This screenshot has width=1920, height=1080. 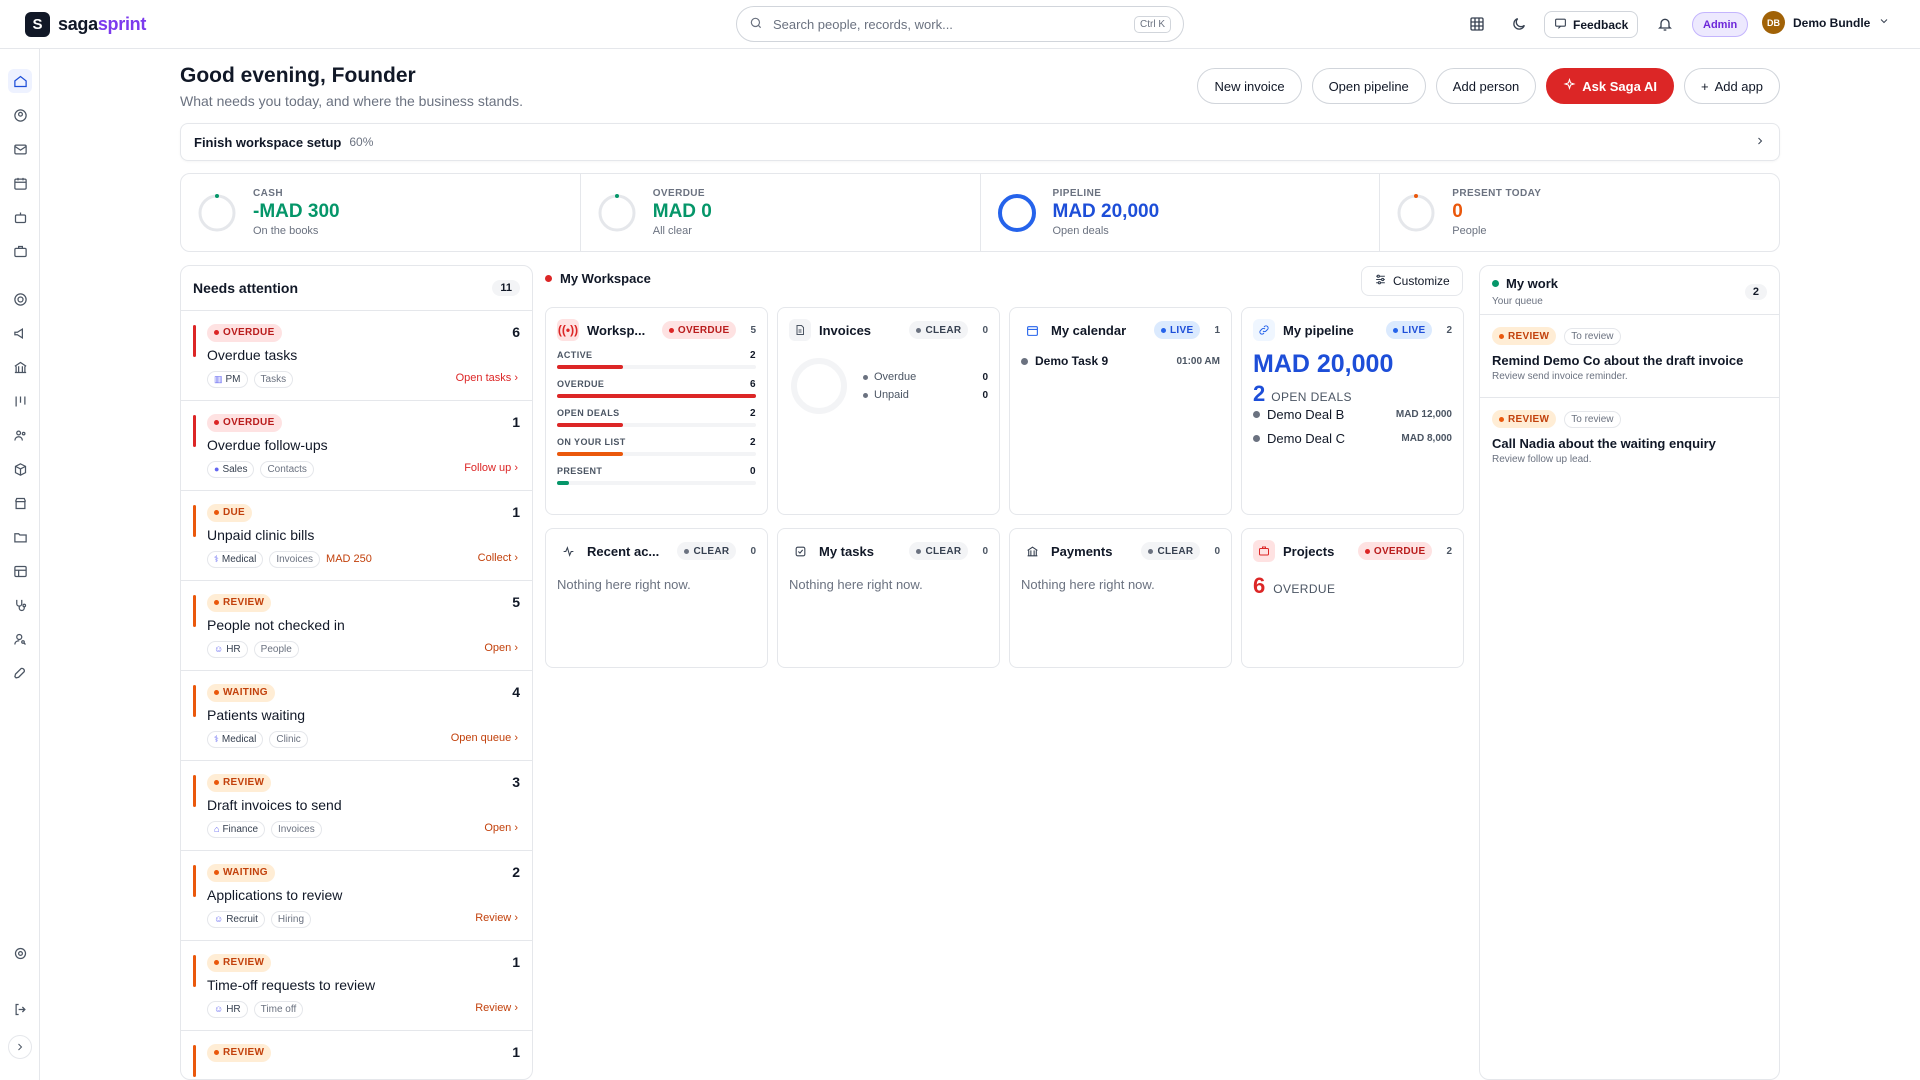 I want to click on item-title: Overdue tasks, so click(x=252, y=354).